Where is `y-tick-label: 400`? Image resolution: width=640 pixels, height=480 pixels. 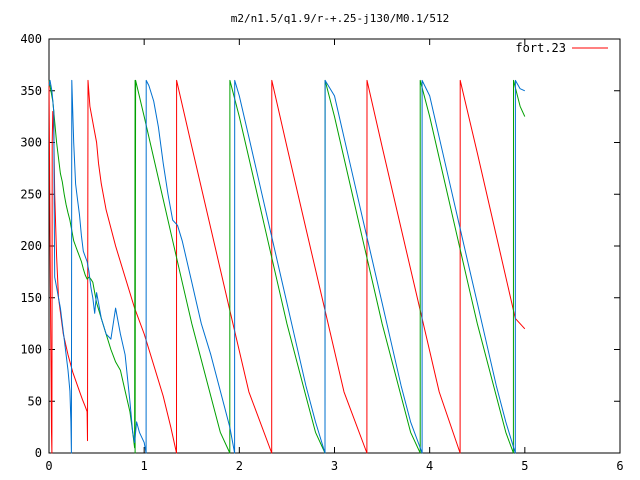 y-tick-label: 400 is located at coordinates (31, 39).